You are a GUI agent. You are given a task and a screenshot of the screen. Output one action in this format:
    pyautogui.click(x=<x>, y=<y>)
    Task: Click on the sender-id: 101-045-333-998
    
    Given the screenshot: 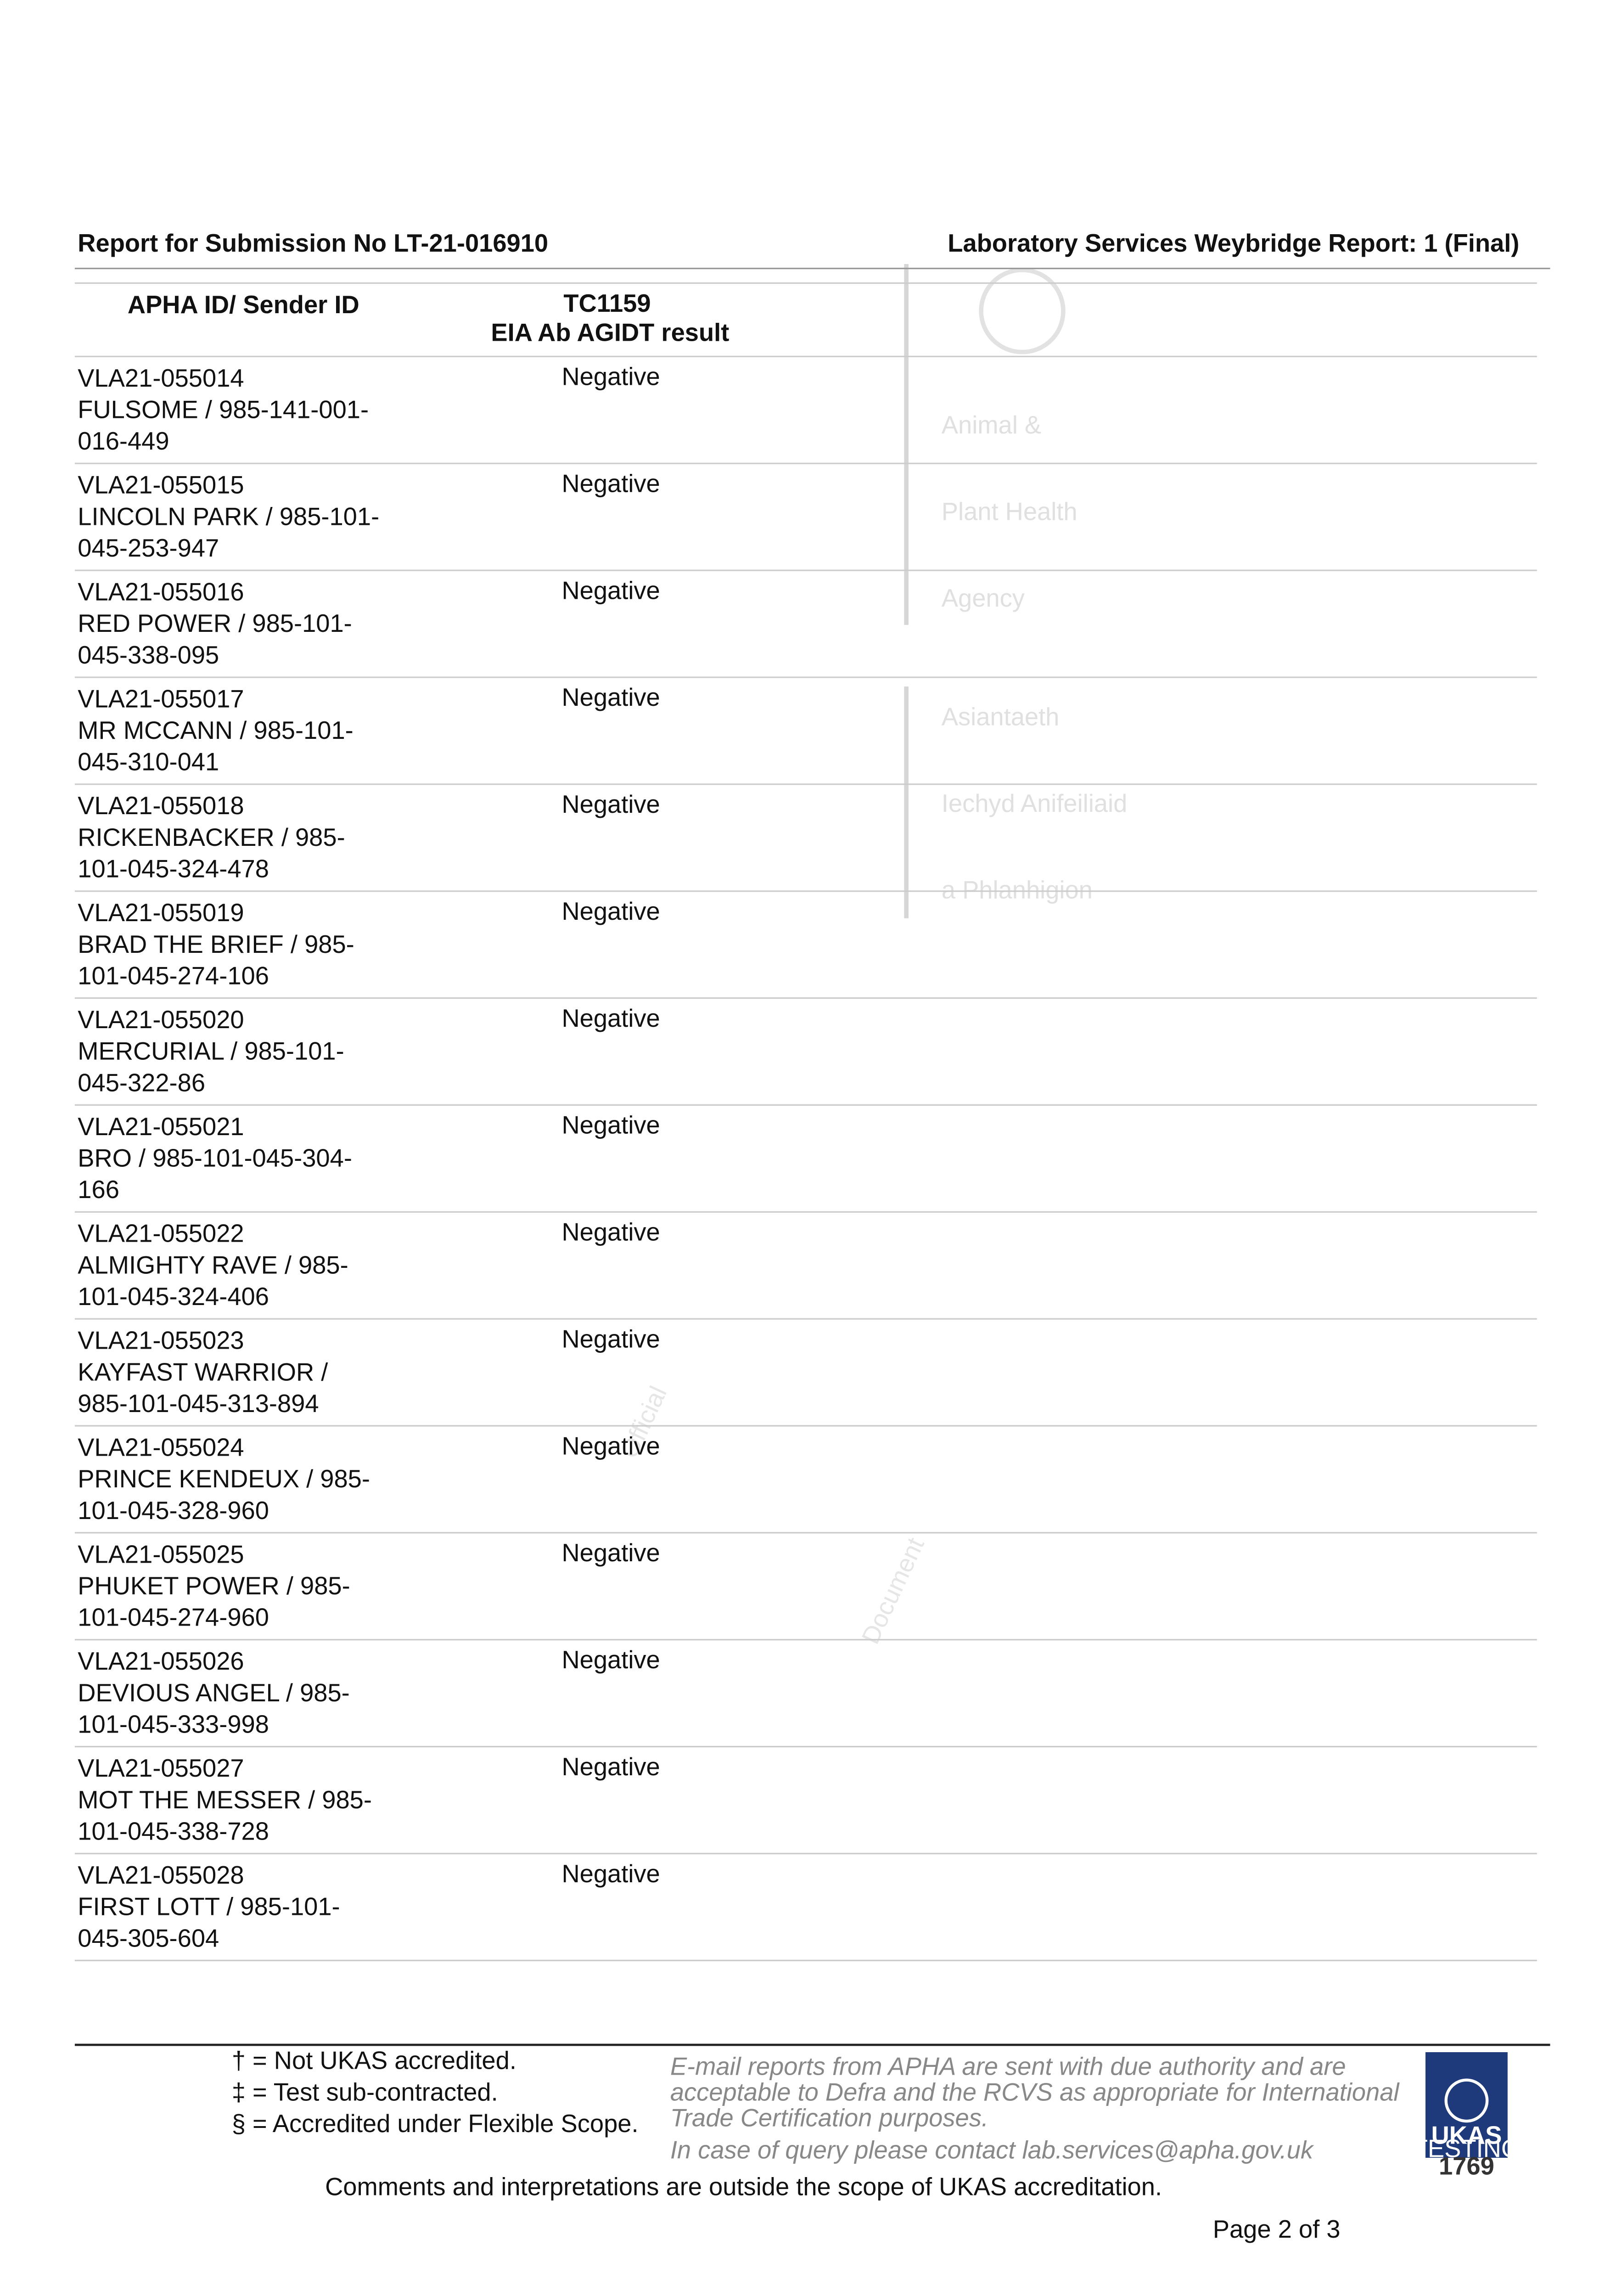 What is the action you would take?
    pyautogui.click(x=174, y=1725)
    